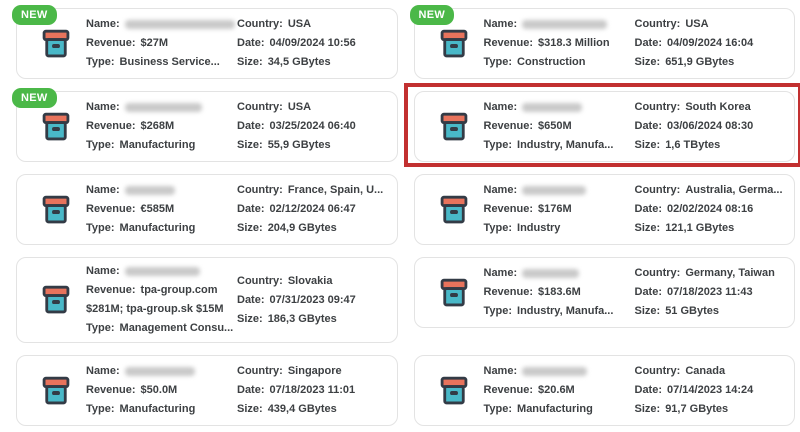 The image size is (800, 432). What do you see at coordinates (718, 107) in the screenshot?
I see `country-value: South Korea` at bounding box center [718, 107].